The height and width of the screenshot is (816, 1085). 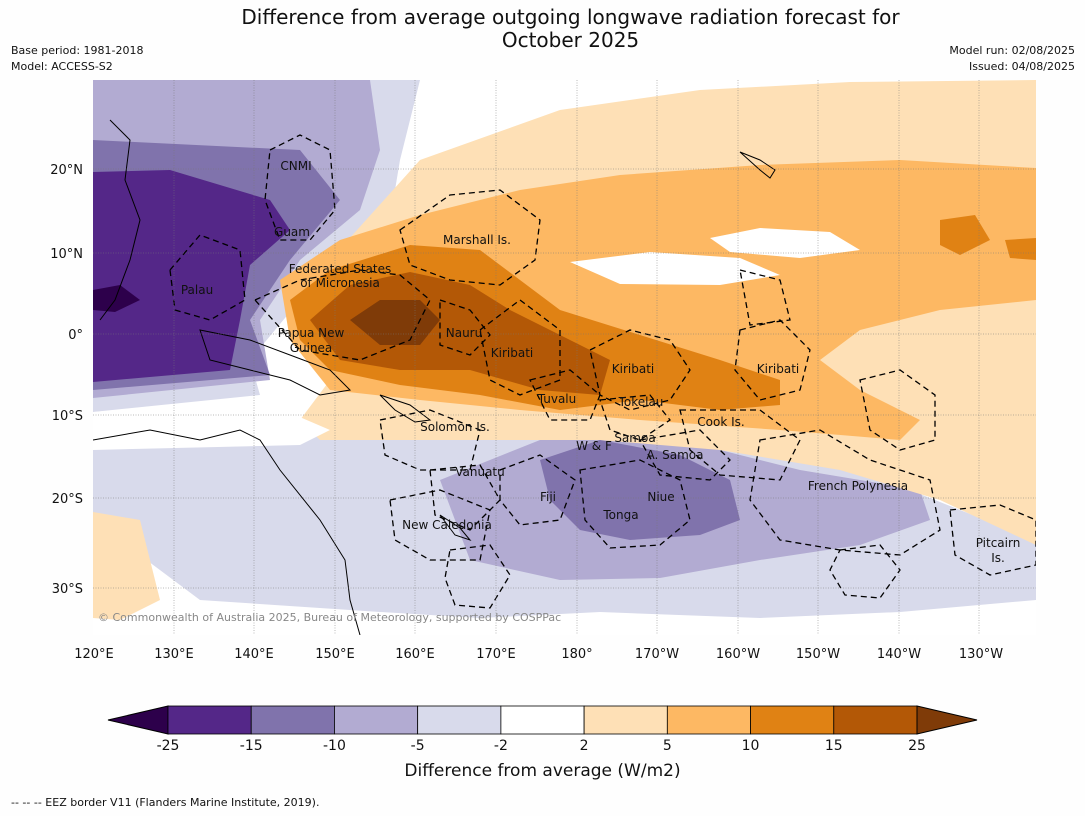 What do you see at coordinates (899, 654) in the screenshot?
I see `lon-tick: 140°W` at bounding box center [899, 654].